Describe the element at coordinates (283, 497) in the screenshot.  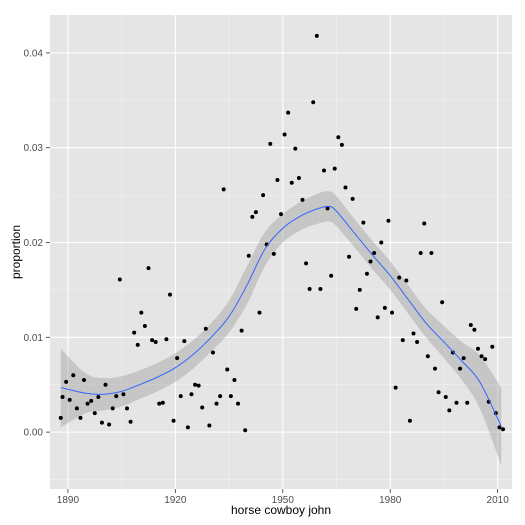
I see `x-axis: 1890 1920 1950 1980 2010` at that location.